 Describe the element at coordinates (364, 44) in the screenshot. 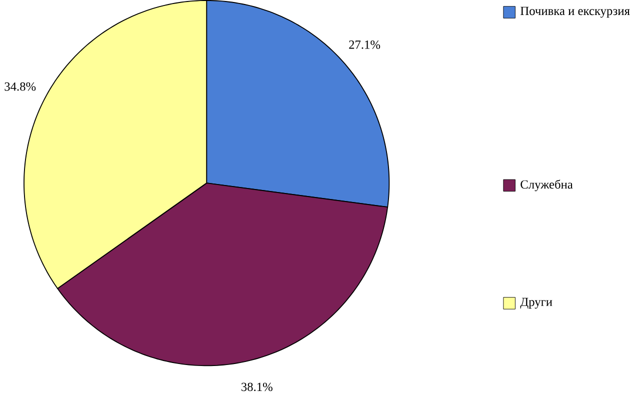

I see `data-label: 27.1%` at that location.